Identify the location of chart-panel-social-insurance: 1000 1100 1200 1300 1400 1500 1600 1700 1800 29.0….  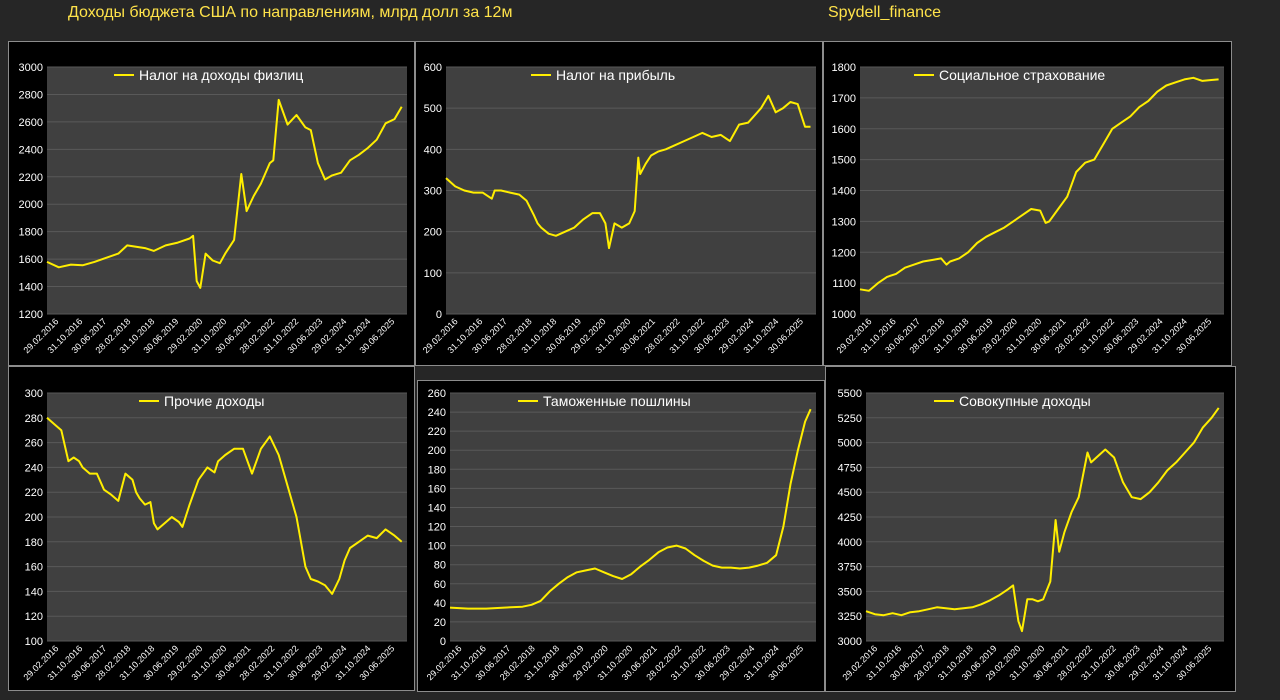
(1027, 203).